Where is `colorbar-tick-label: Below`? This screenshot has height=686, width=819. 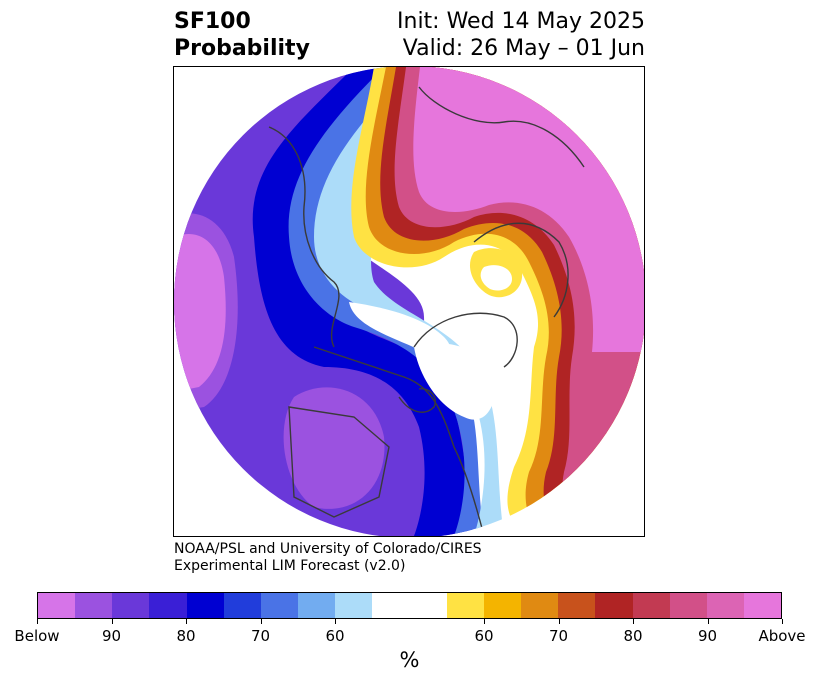
colorbar-tick-label: Below is located at coordinates (37, 636).